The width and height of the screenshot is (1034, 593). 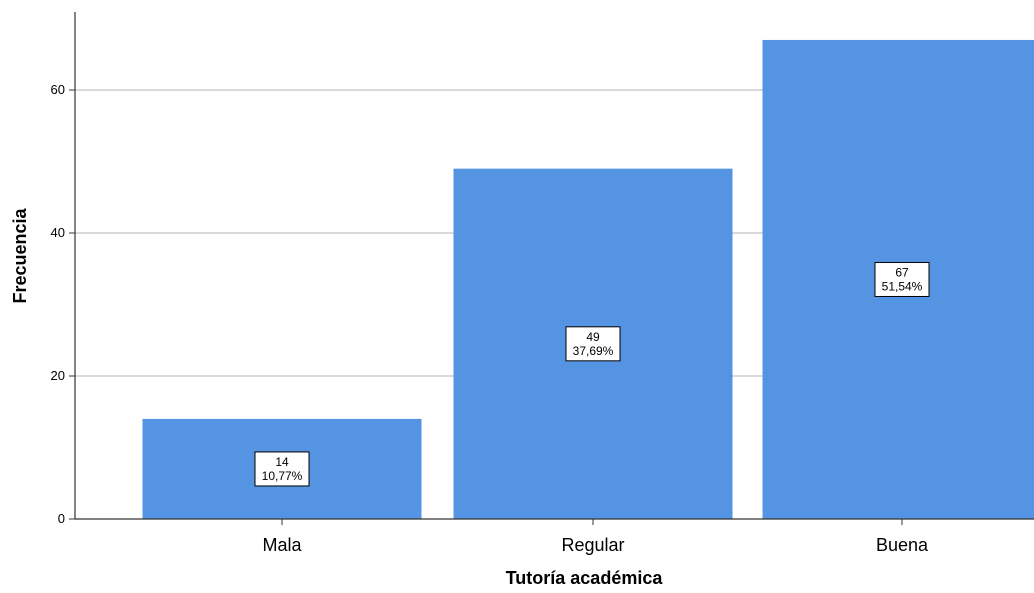 What do you see at coordinates (58, 232) in the screenshot?
I see `y-tick-label: 40` at bounding box center [58, 232].